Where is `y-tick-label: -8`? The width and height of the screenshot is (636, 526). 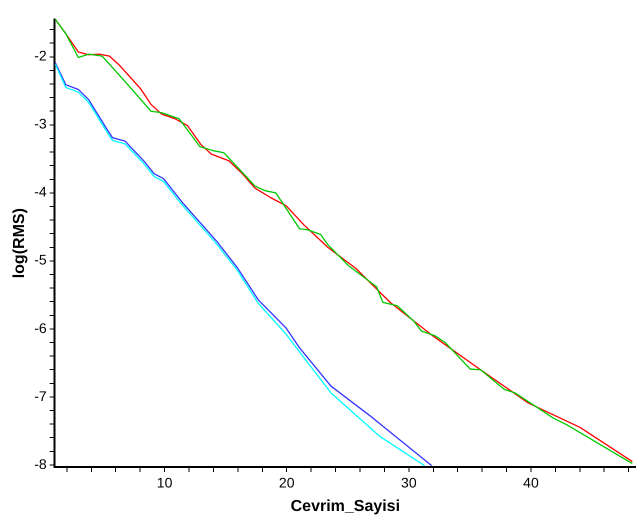
y-tick-label: -8 is located at coordinates (40, 464).